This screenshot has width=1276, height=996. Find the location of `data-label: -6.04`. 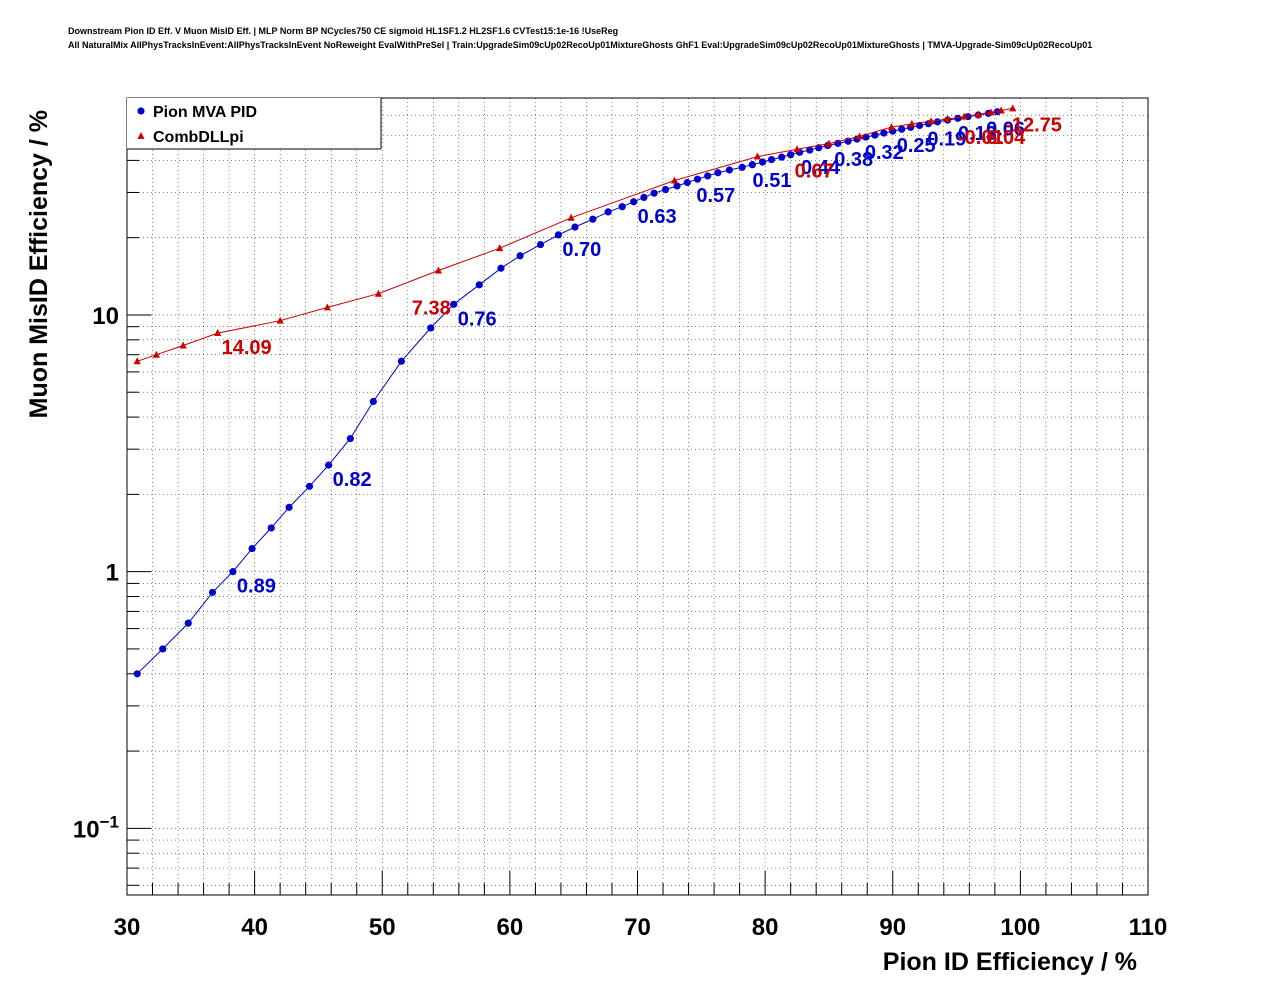

data-label: -6.04 is located at coordinates (1003, 138).